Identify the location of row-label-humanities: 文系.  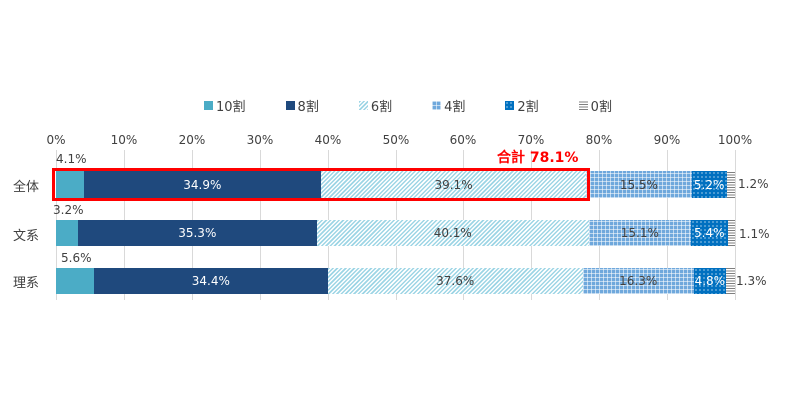
(26, 236).